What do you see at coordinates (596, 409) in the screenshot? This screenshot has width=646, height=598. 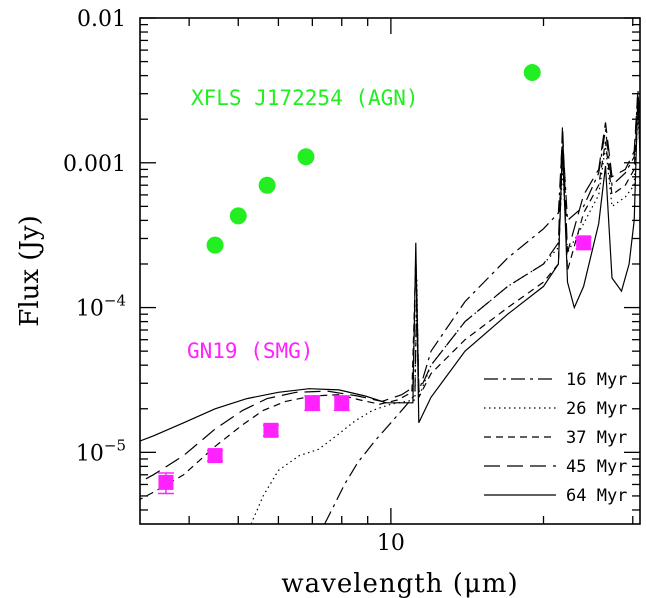 I see `legend-label-26-myr: 26 Myr` at bounding box center [596, 409].